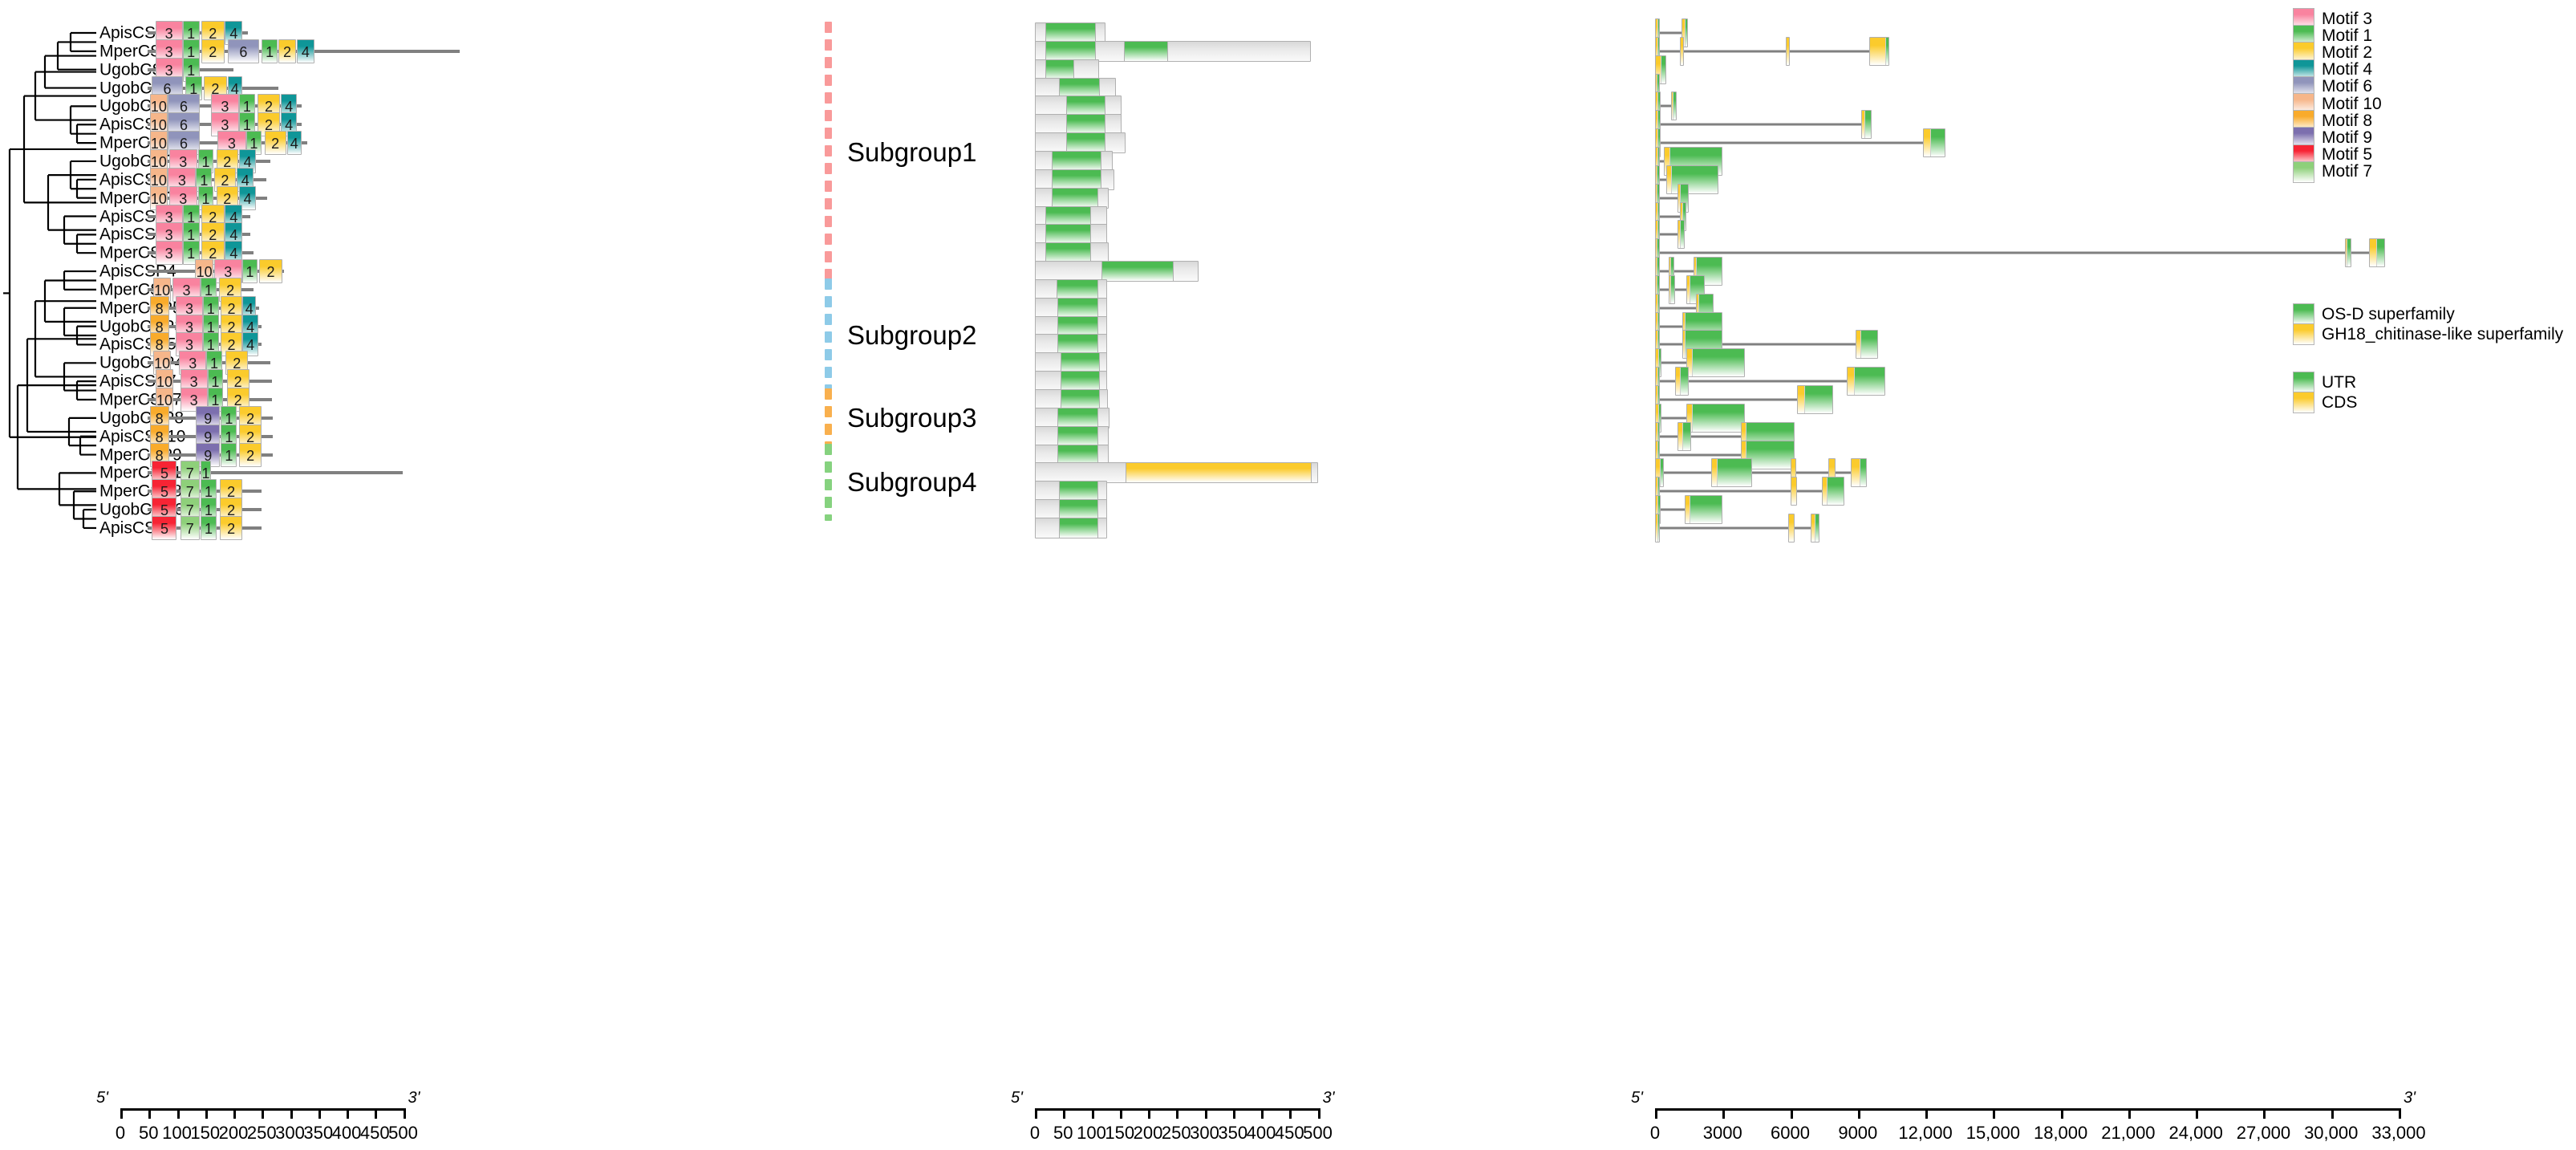  I want to click on motif-id-label: 3, so click(168, 52).